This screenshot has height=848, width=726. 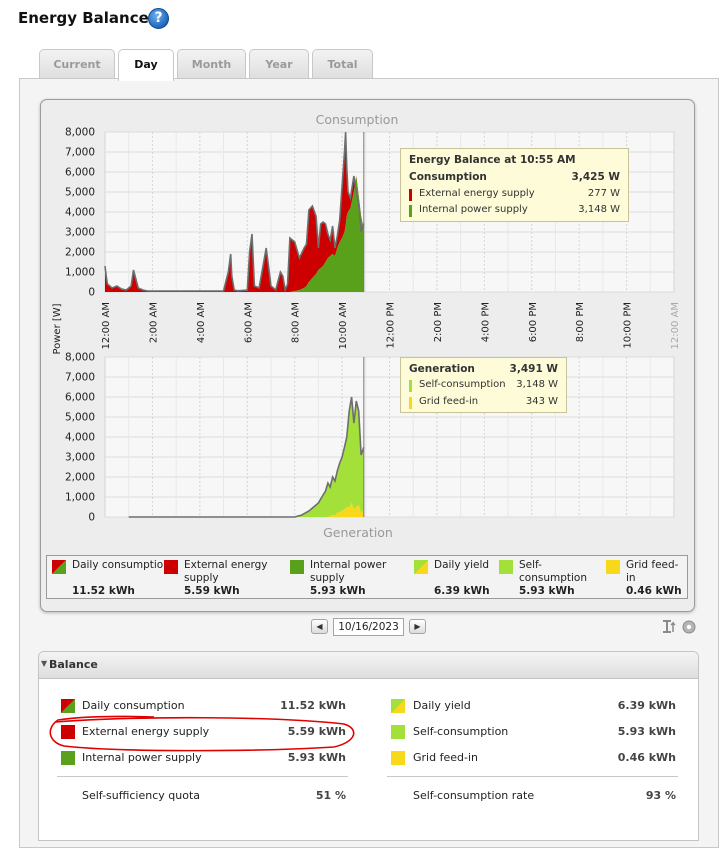 What do you see at coordinates (44, 663) in the screenshot?
I see `collapse-arrow-icon: ▼` at bounding box center [44, 663].